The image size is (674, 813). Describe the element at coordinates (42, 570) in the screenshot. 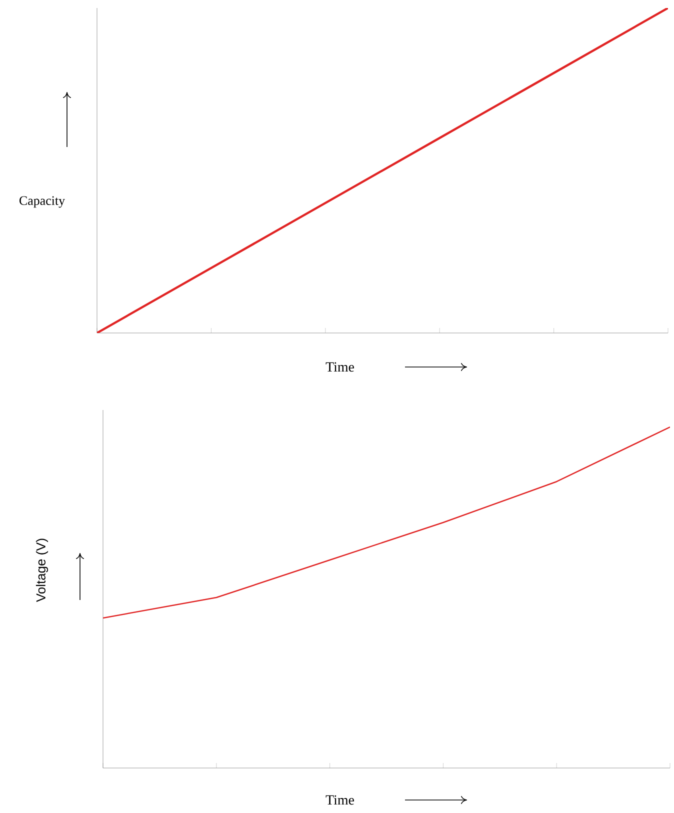

I see `y-axis-title: Voltage (V)` at that location.